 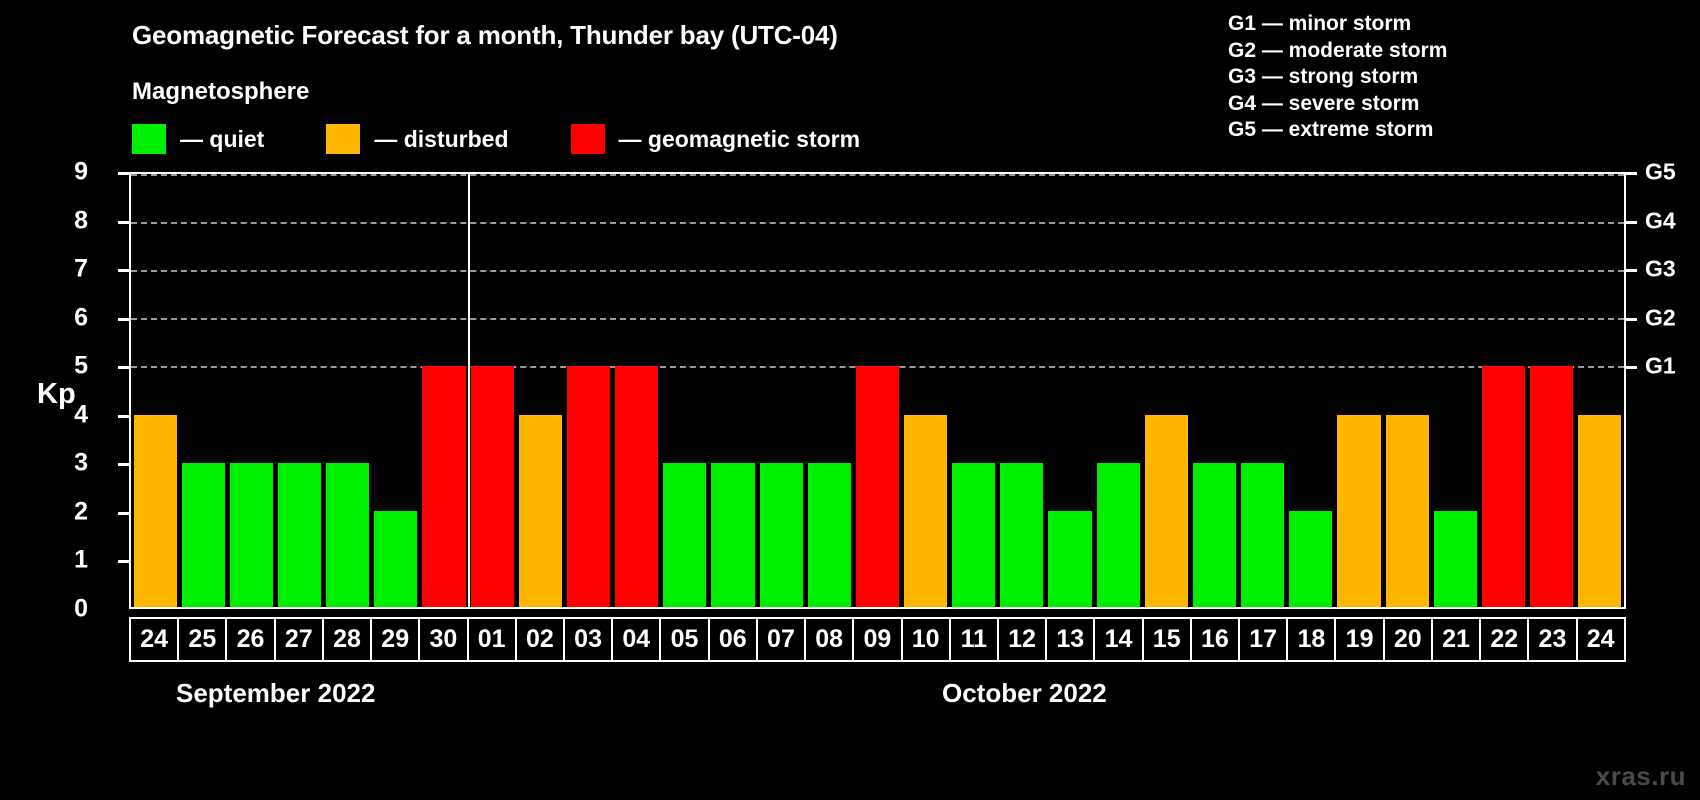 I want to click on day-label-cell: 01, so click(x=493, y=639).